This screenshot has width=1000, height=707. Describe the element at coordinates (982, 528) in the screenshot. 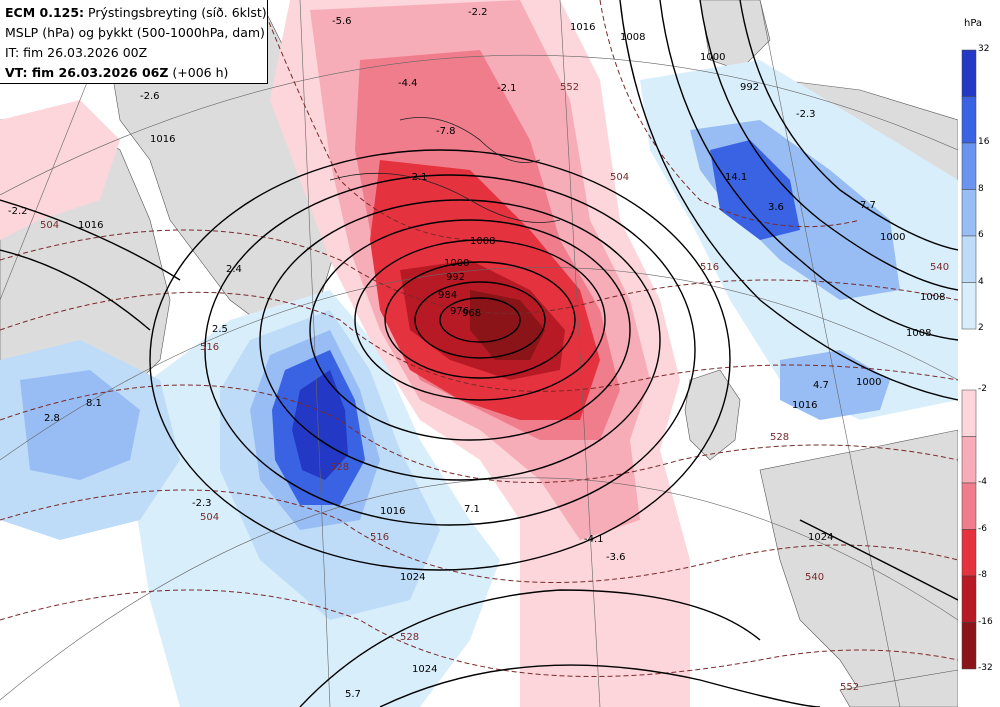

I see `fall-tick-label: -6` at that location.